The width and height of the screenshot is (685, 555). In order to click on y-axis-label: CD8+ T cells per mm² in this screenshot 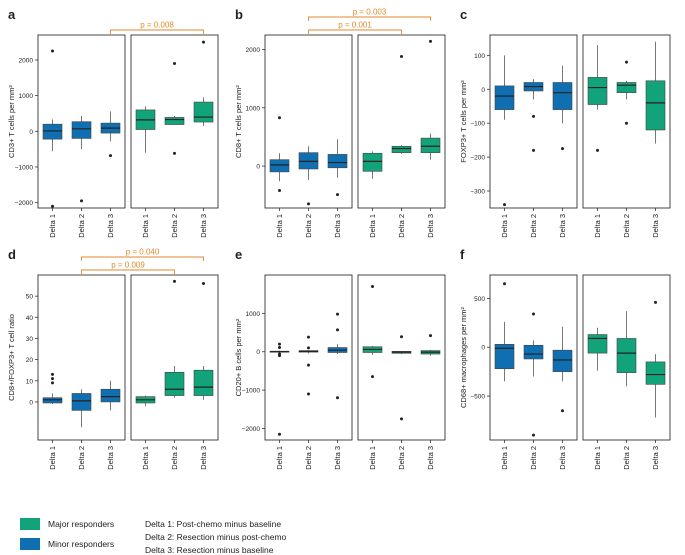, I will do `click(238, 121)`.